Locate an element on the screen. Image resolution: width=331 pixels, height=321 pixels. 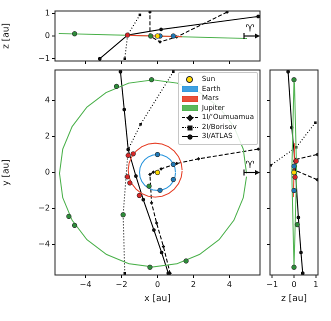
y-tick-label: −1 is located at coordinates (44, 58).